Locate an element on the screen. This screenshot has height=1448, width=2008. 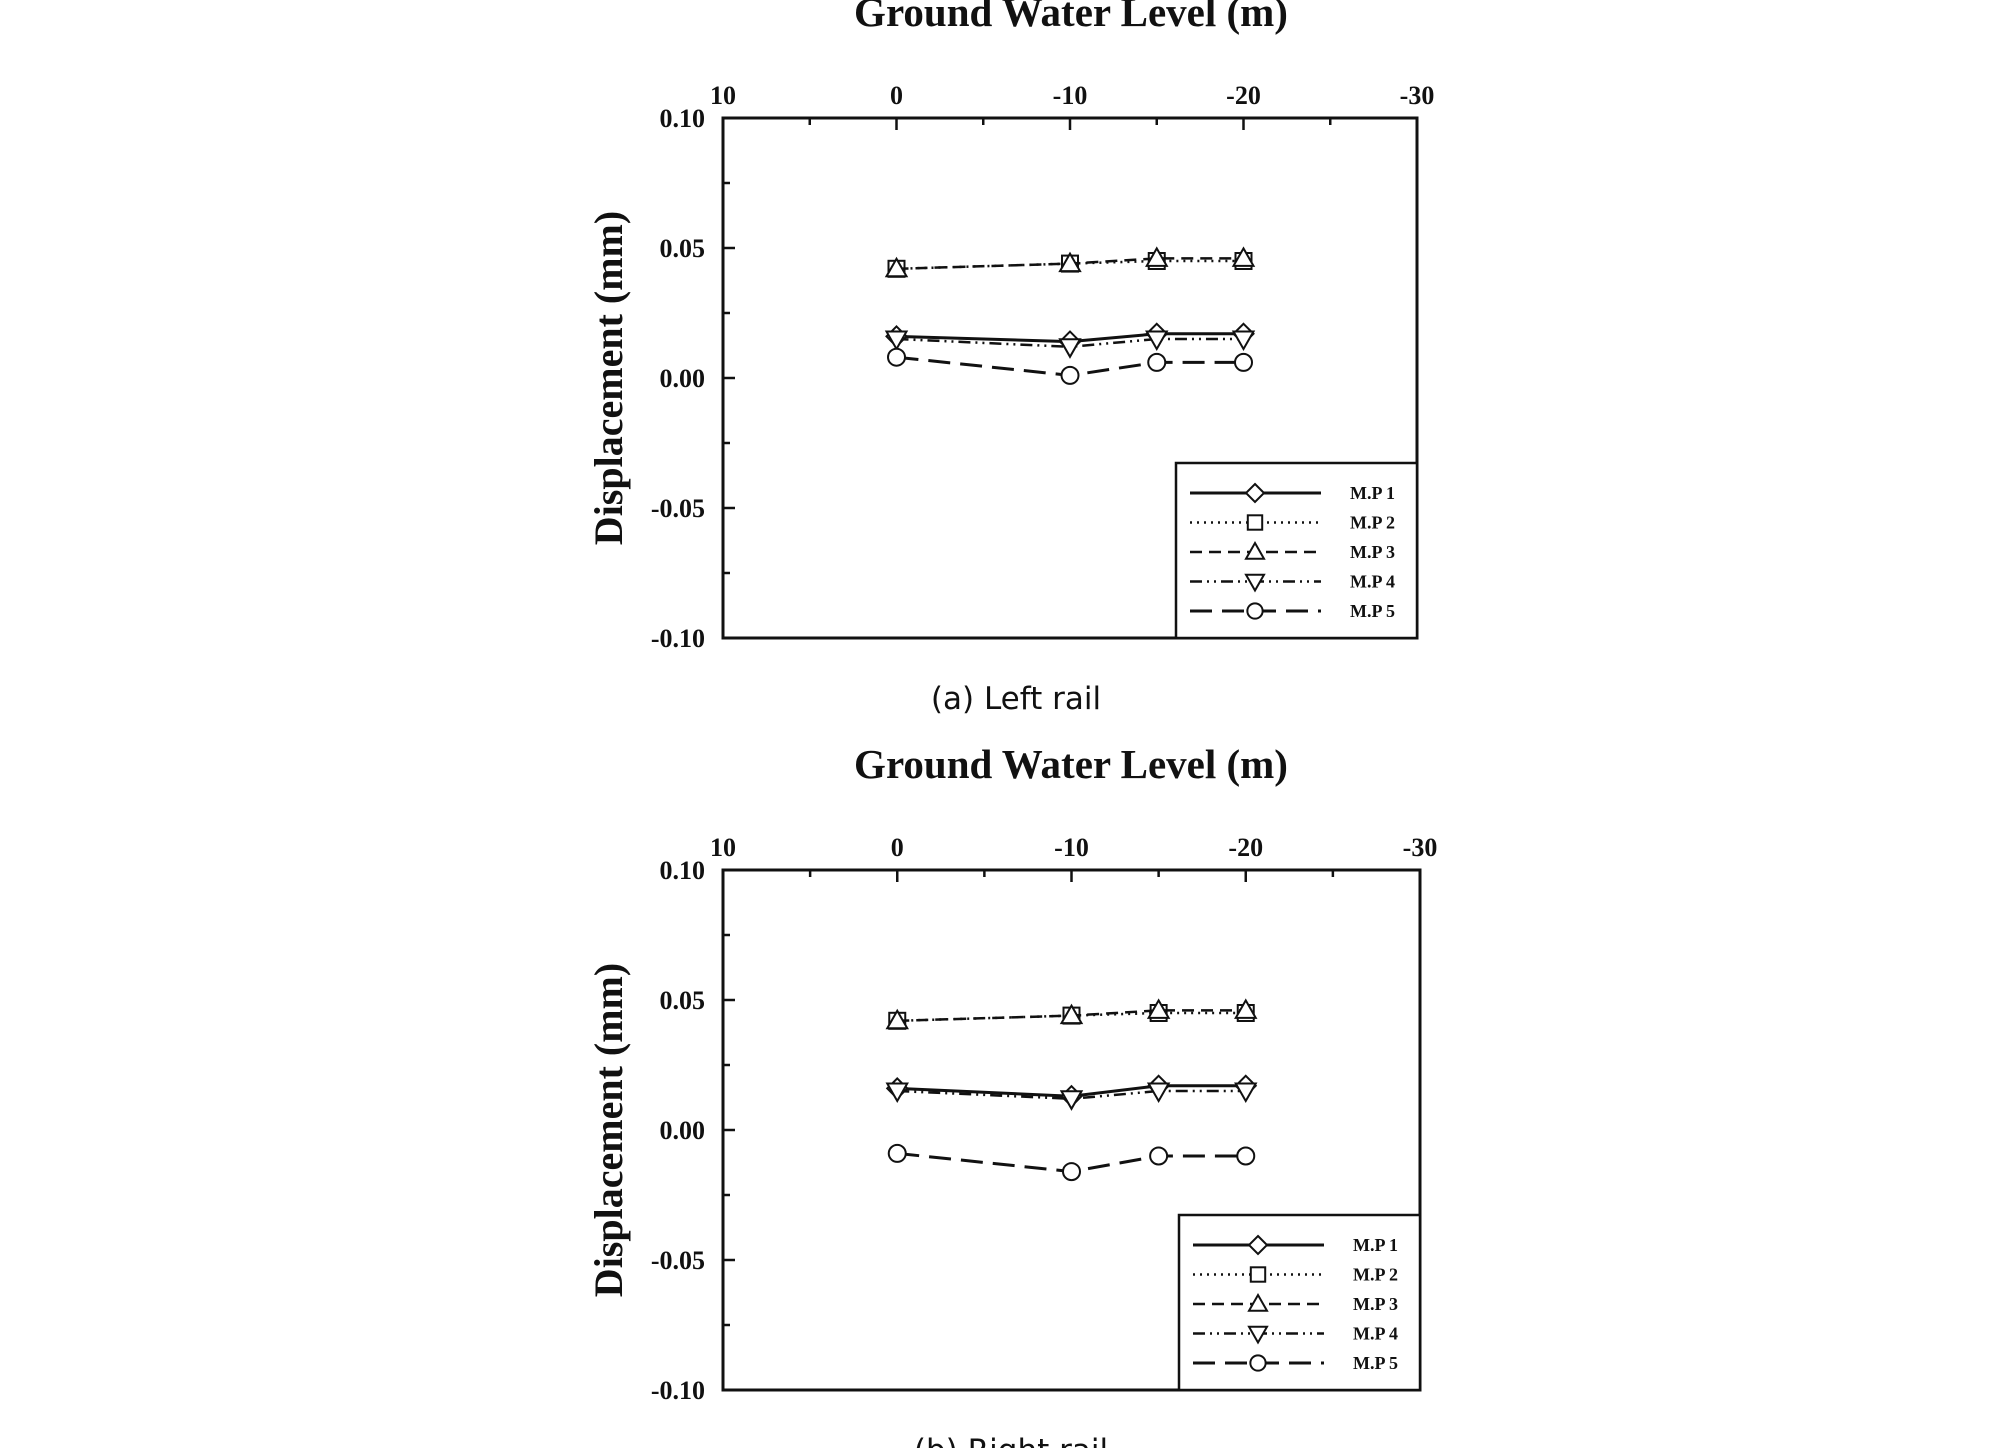
figure-caption: (a) Left rail is located at coordinates (1016, 699).